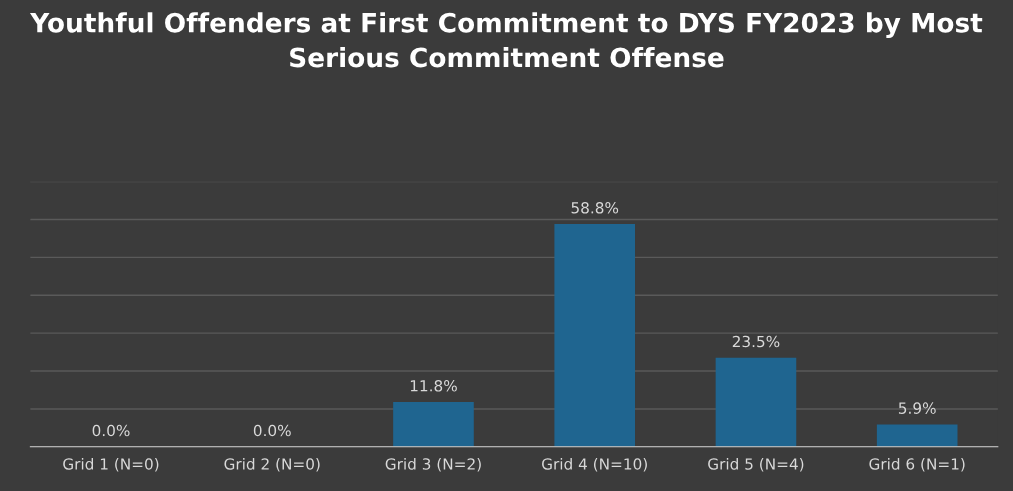 The width and height of the screenshot is (1013, 491). Describe the element at coordinates (433, 464) in the screenshot. I see `x-tick-label: Grid 3 (N=2)` at that location.